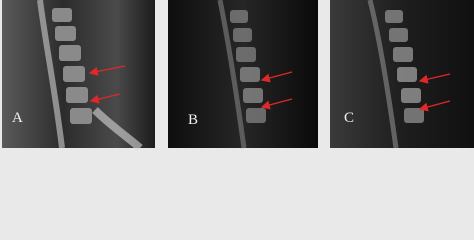  What do you see at coordinates (193, 120) in the screenshot?
I see `panel-label: B` at bounding box center [193, 120].